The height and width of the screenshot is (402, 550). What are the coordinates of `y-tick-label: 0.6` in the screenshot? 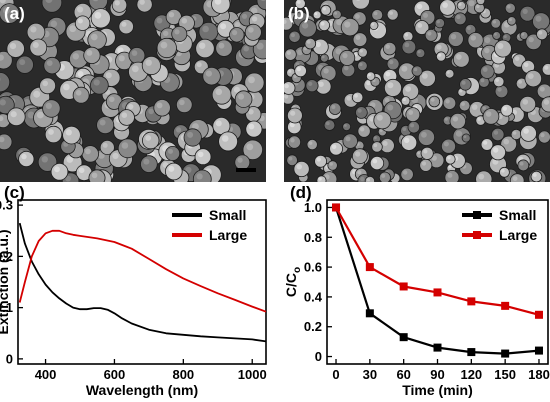 It's located at (313, 267).